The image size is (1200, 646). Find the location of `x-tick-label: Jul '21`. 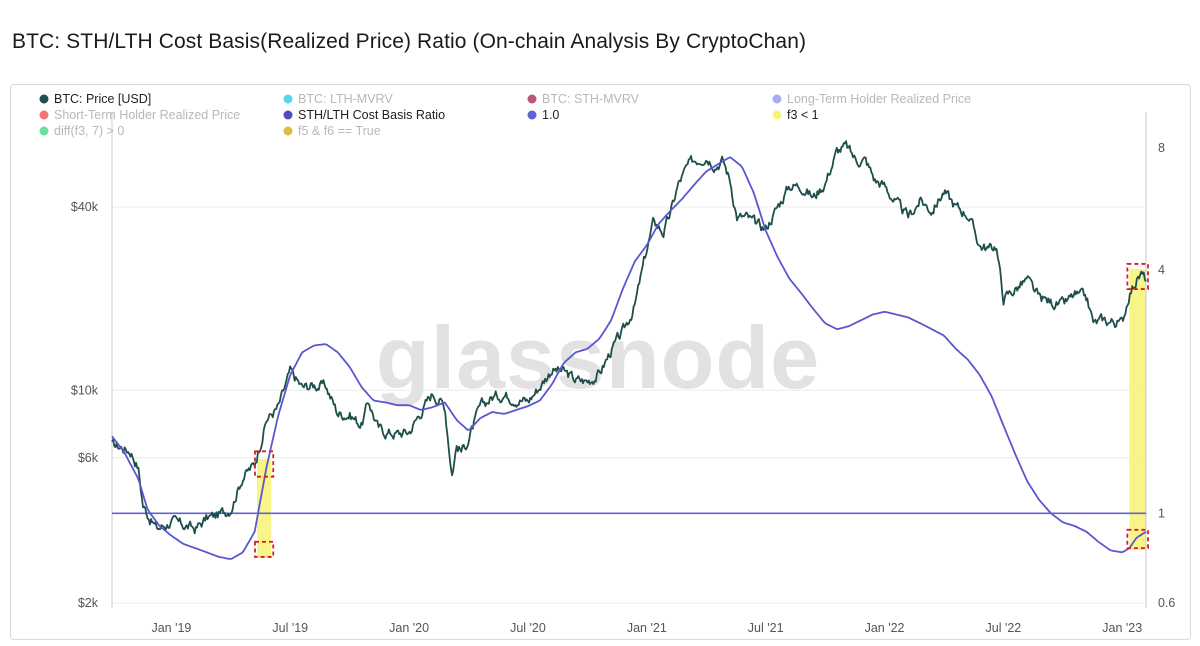

x-tick-label: Jul '21 is located at coordinates (766, 628).